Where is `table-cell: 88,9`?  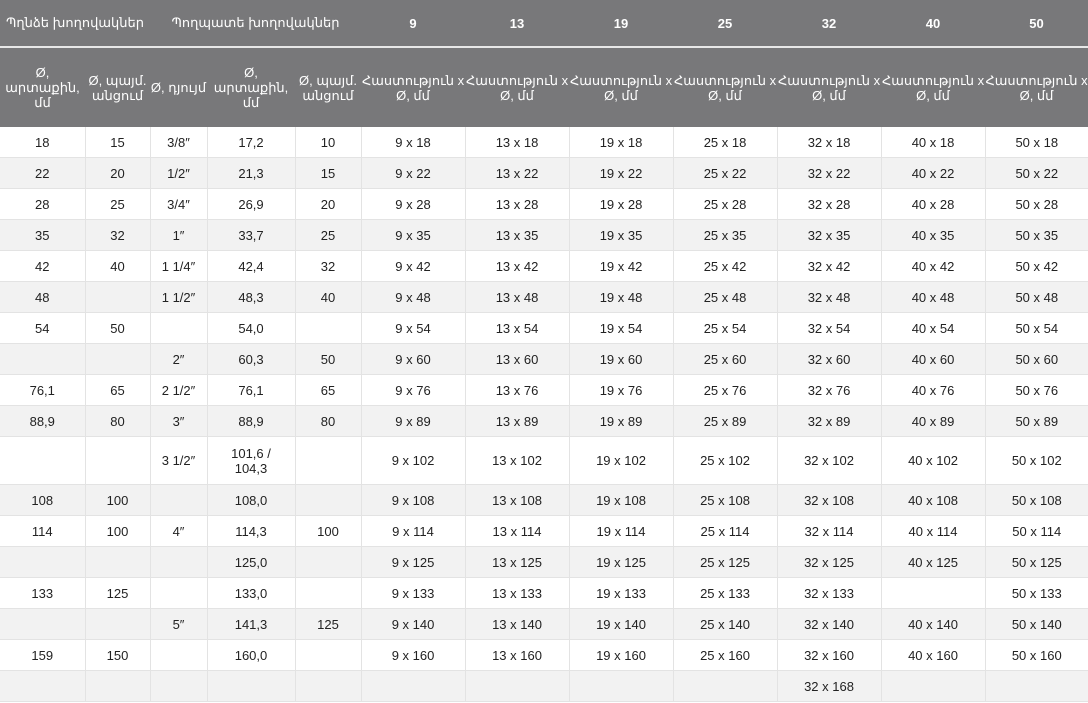 table-cell: 88,9 is located at coordinates (43, 421).